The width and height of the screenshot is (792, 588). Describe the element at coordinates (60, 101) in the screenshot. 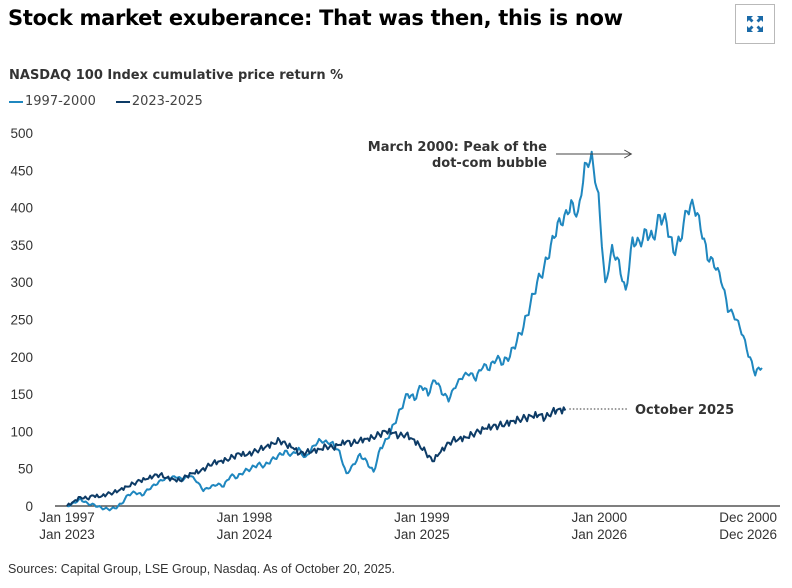

I see `legend-label-1997-2000: 1997-2000` at that location.